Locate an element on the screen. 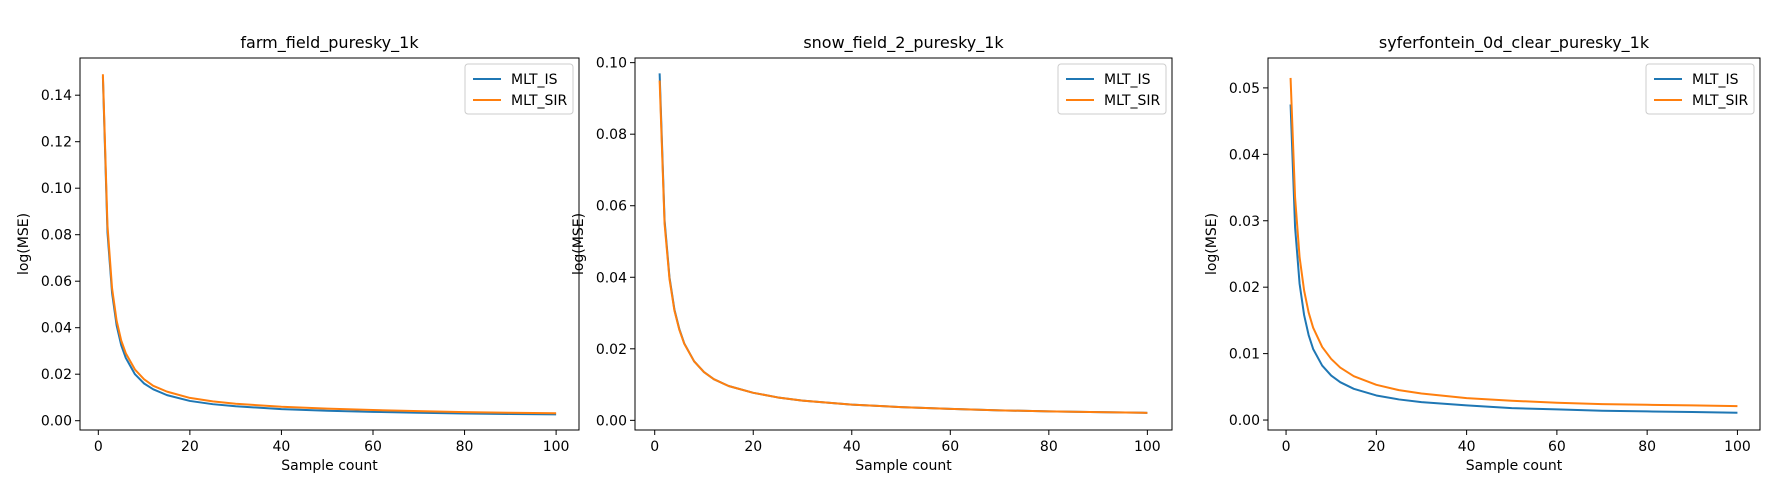  chart-title: syferfontein_0d_clear_puresky_1k is located at coordinates (1514, 43).